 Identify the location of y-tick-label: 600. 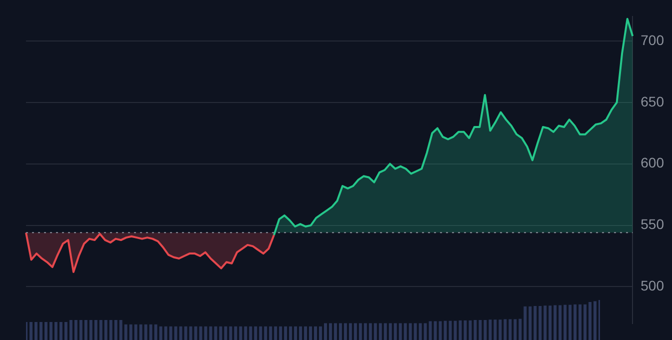
(652, 162).